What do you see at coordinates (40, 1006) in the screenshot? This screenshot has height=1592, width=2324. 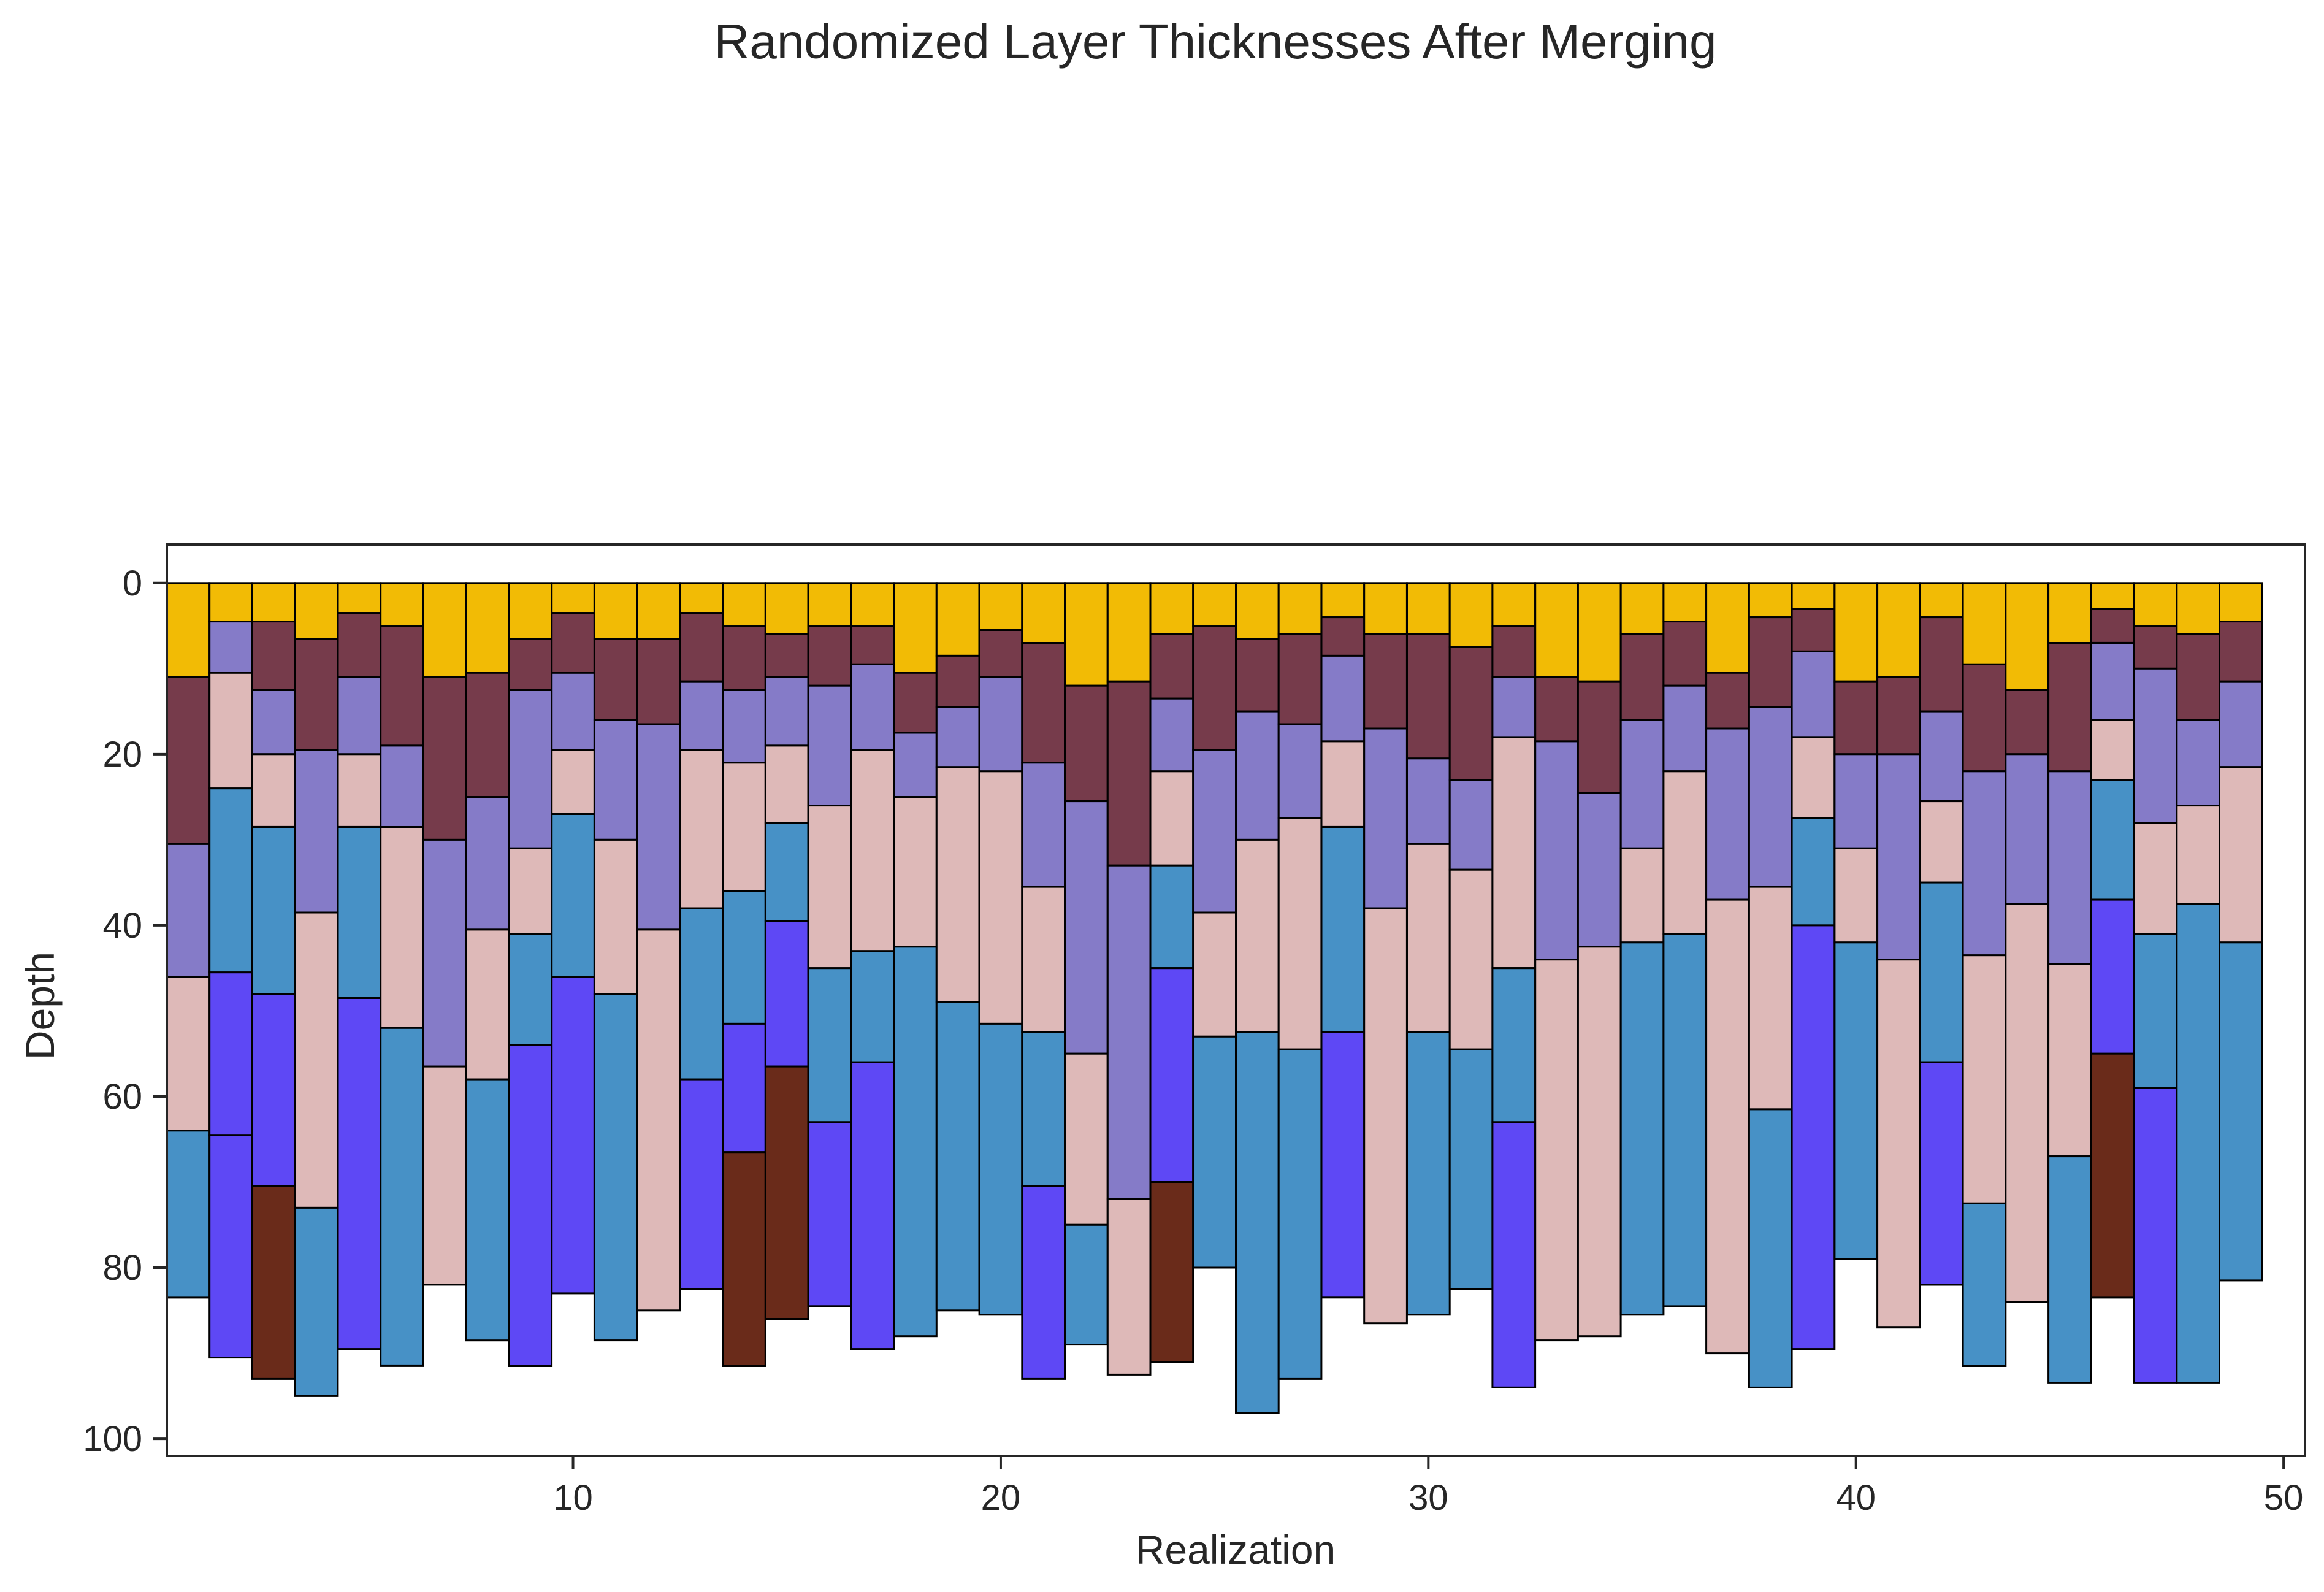 I see `y-axis-label: Depth` at bounding box center [40, 1006].